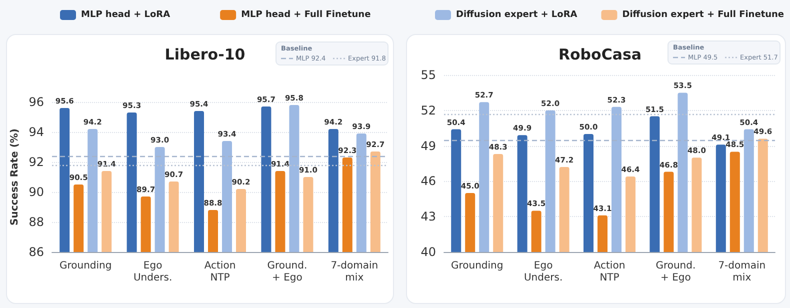  I want to click on y-tick-label: 40, so click(428, 252).